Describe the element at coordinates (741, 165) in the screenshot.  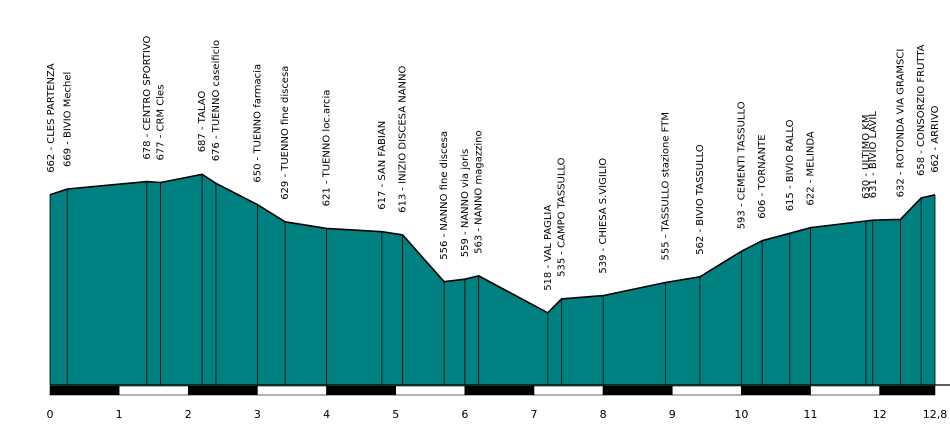
I see `waypoint-label-19: 593 - CEMENTI TASSULLO` at that location.